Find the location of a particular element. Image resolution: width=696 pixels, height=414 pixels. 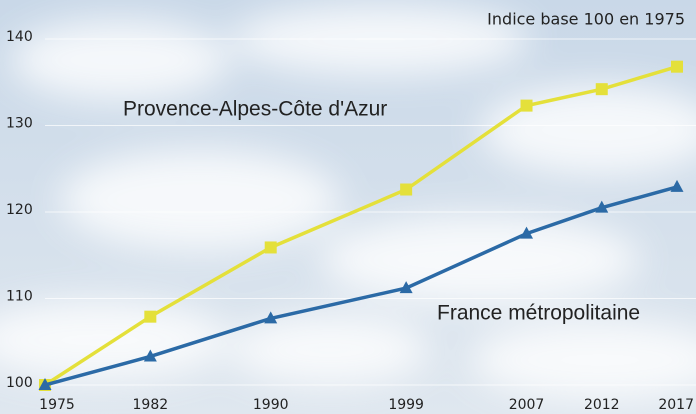

series-label: Provence-Alpes-Côte d'Azur is located at coordinates (255, 109).